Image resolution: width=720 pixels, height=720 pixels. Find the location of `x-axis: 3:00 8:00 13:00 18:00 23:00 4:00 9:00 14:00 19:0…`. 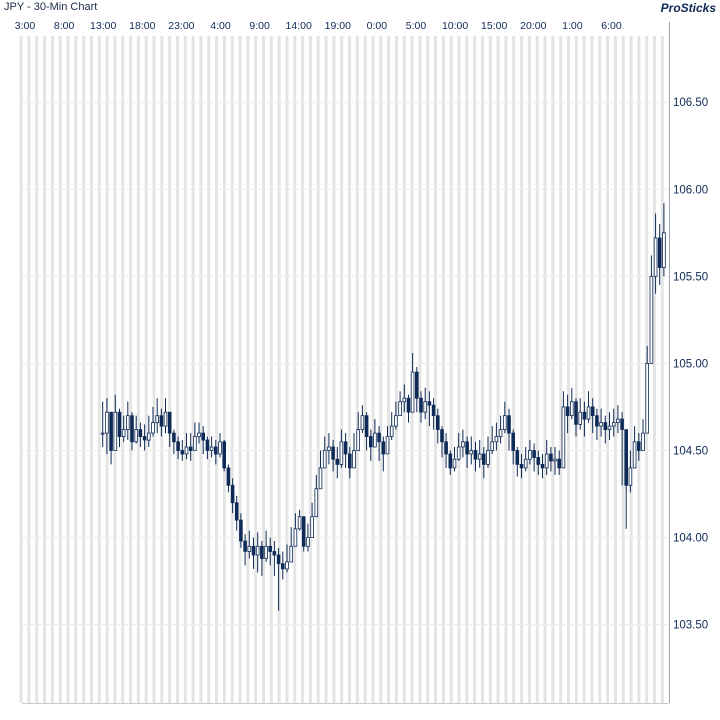

x-axis: 3:00 8:00 13:00 18:00 23:00 4:00 9:00 14:00 19:0… is located at coordinates (318, 26).